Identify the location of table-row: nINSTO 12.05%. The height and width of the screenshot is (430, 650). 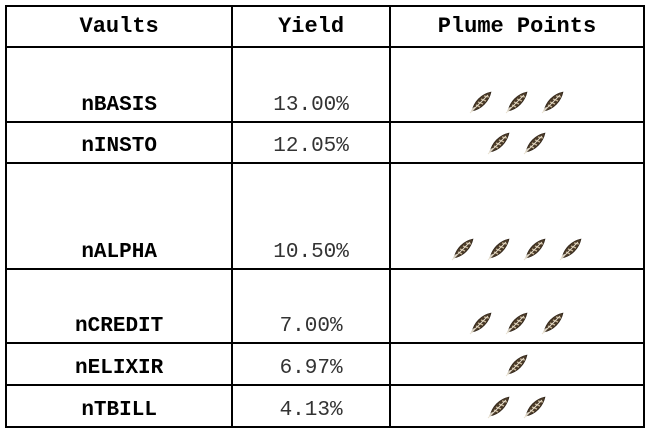
(325, 142).